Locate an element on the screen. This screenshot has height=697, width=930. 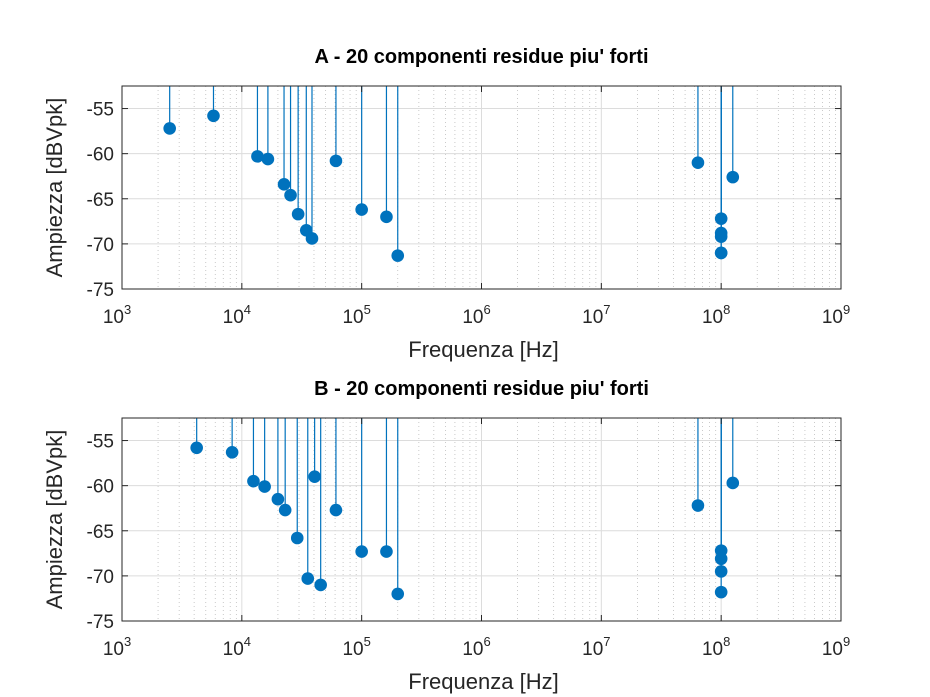
chart-title: B - 20 componenti residue piu' forti is located at coordinates (481, 389).